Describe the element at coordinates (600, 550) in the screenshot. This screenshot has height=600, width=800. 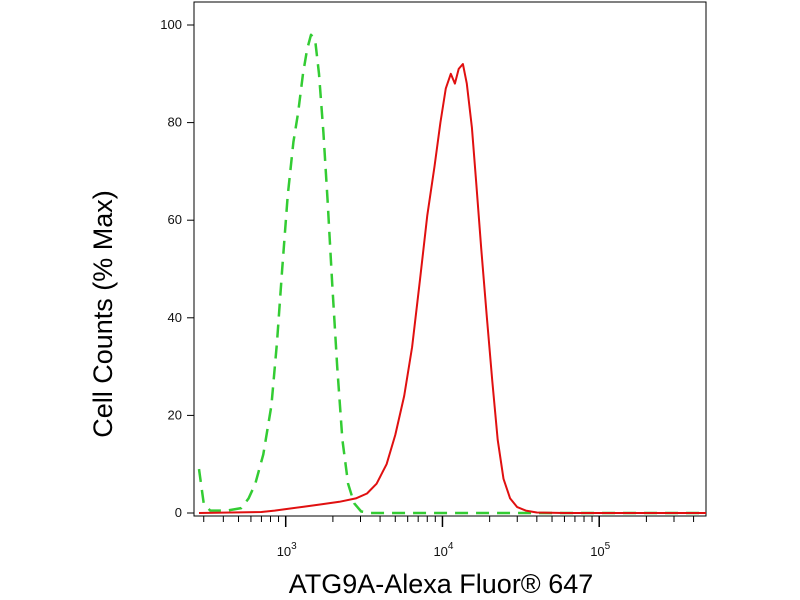
I see `x-tick-label-100000: 10⁵` at that location.